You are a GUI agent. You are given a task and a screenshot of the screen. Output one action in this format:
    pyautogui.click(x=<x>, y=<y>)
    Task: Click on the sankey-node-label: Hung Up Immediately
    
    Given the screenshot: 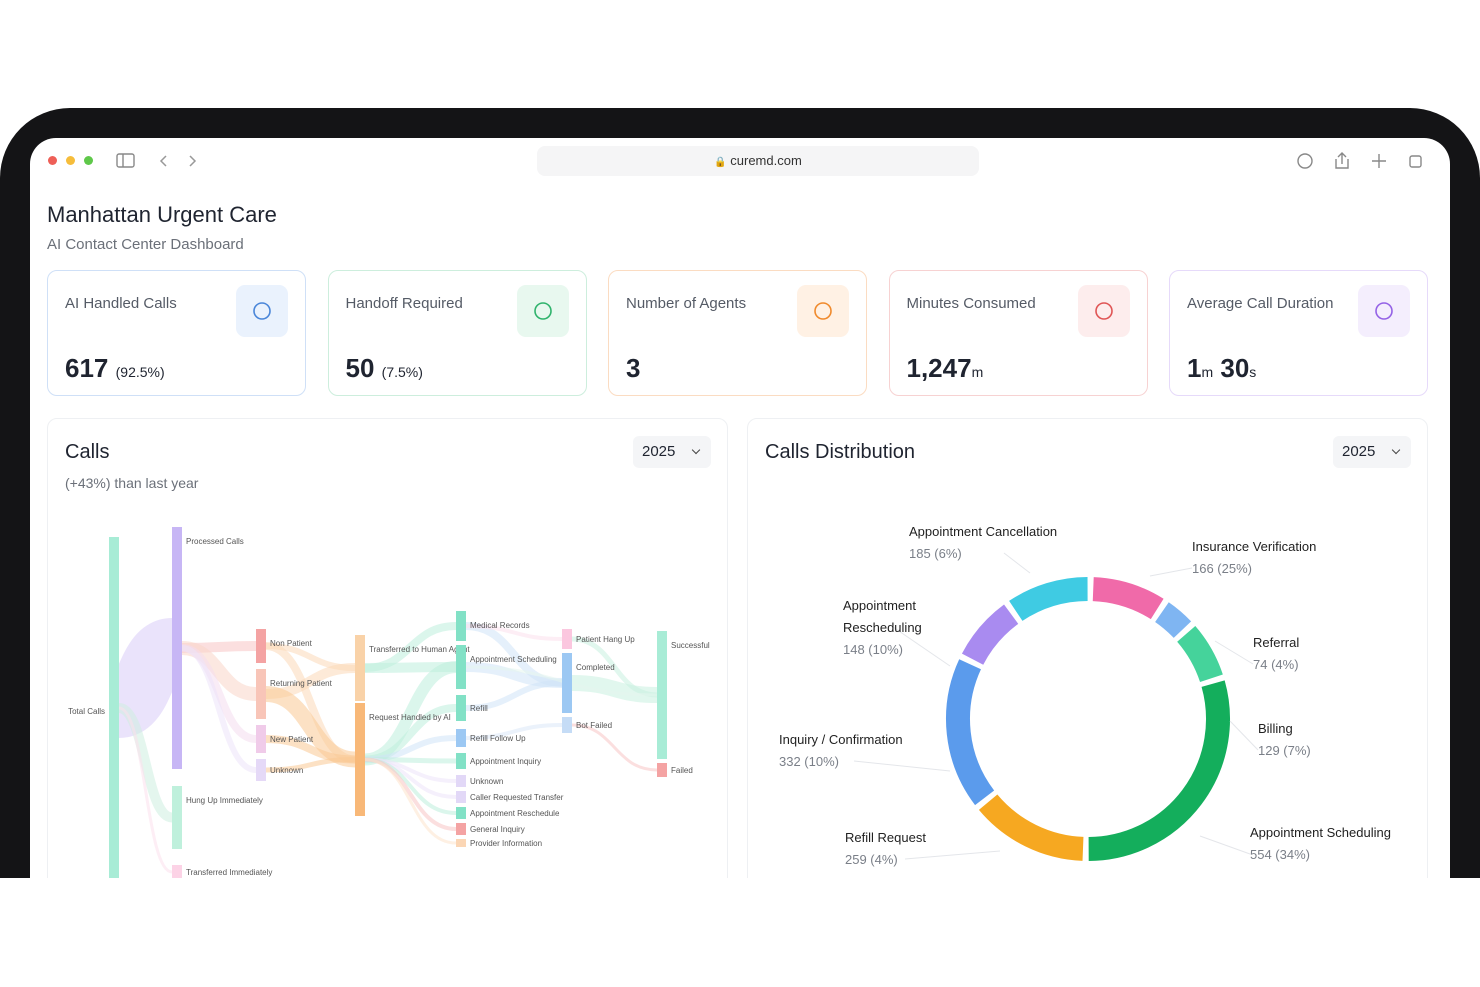 What is the action you would take?
    pyautogui.click(x=224, y=800)
    